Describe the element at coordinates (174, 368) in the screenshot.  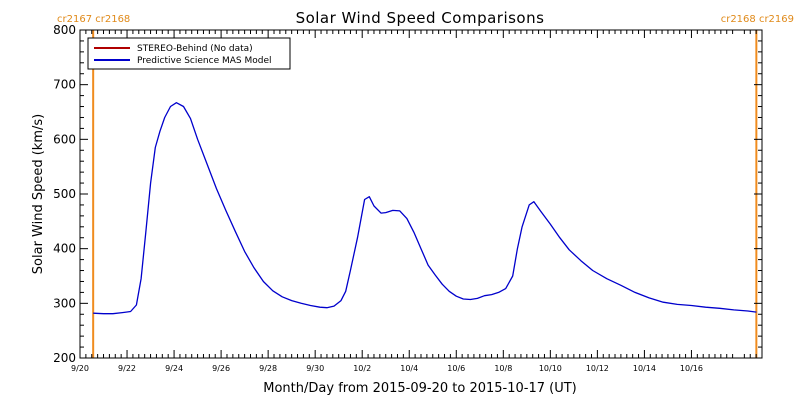
I see `x-tick-label: 9/24` at that location.